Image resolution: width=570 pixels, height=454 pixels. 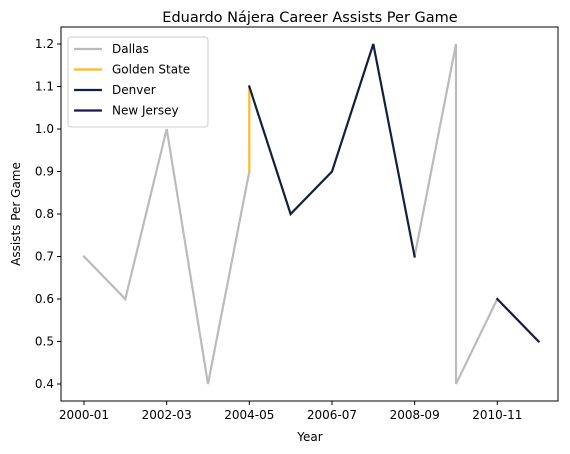 I want to click on y-tick-label: 0.8, so click(x=44, y=214).